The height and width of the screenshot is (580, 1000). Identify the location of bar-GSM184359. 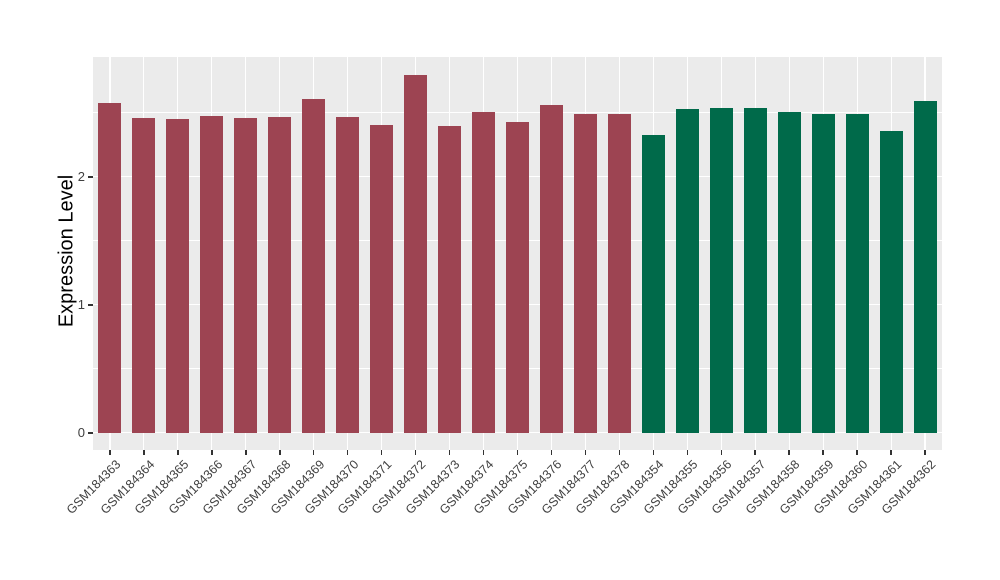
(823, 273).